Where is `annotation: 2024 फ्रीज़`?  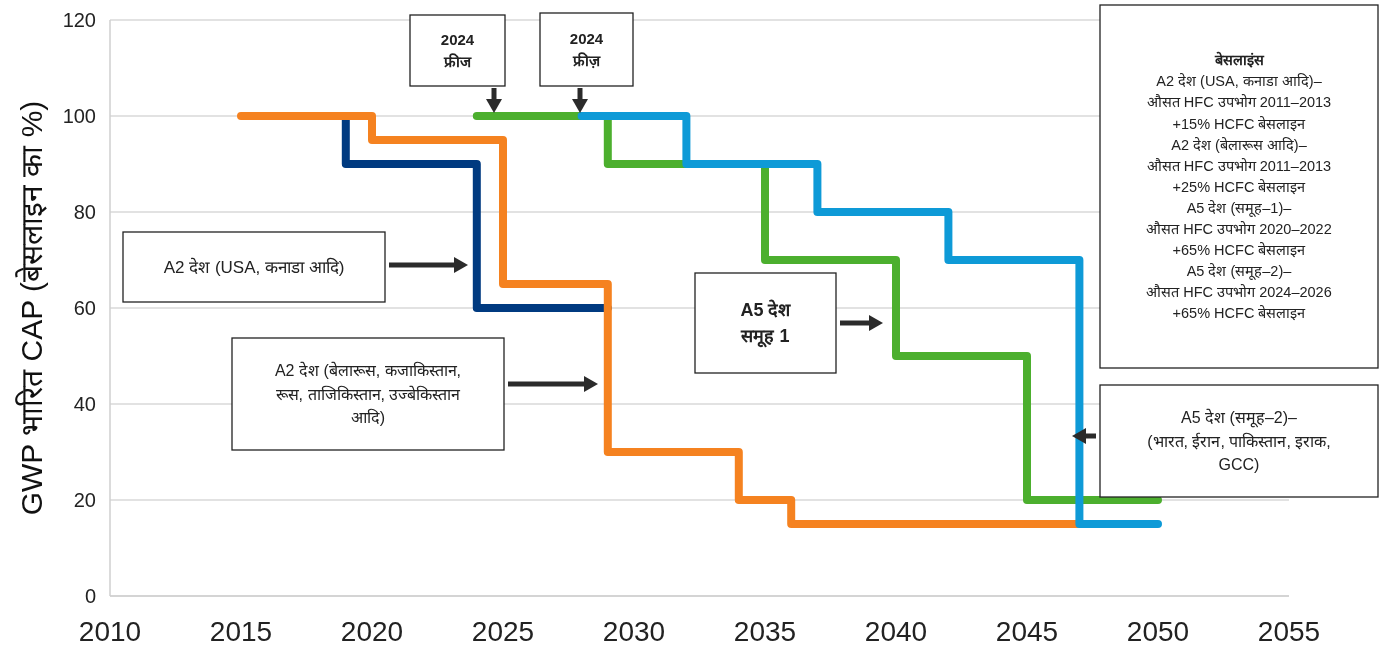 annotation: 2024 फ्रीज़ is located at coordinates (586, 49).